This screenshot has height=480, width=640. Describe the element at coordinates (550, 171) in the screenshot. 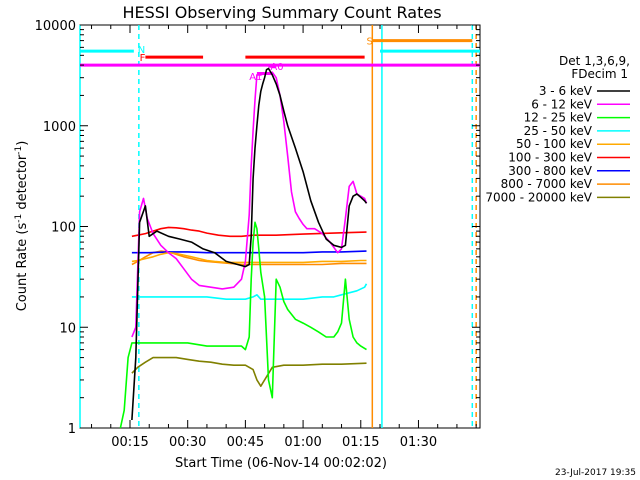

I see `legend-entry-label: 300 - 800 keV` at that location.